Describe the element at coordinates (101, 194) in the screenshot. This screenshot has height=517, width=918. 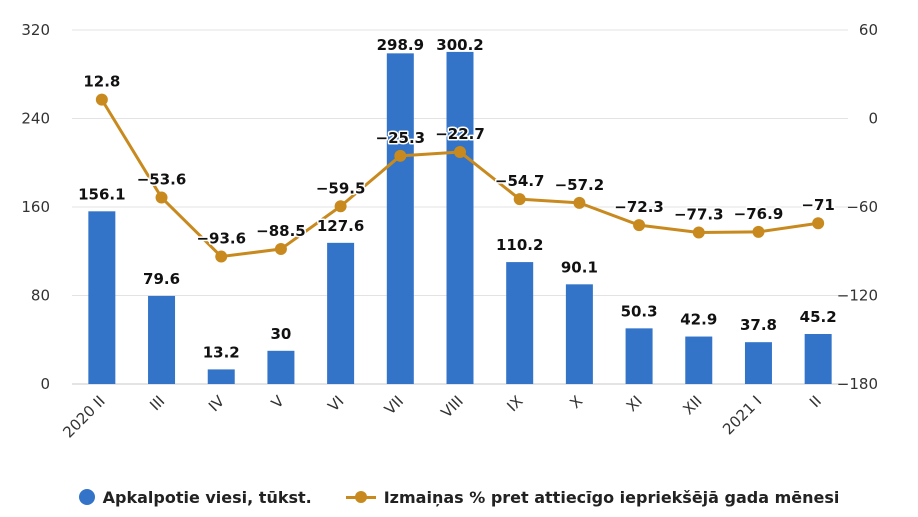
I see `bar-data-label: 156.1` at that location.